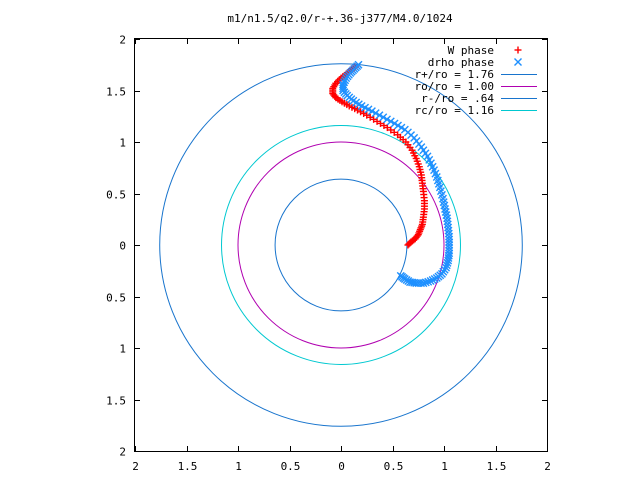  What do you see at coordinates (188, 466) in the screenshot?
I see `x-tick-label-1: 1.5` at bounding box center [188, 466].